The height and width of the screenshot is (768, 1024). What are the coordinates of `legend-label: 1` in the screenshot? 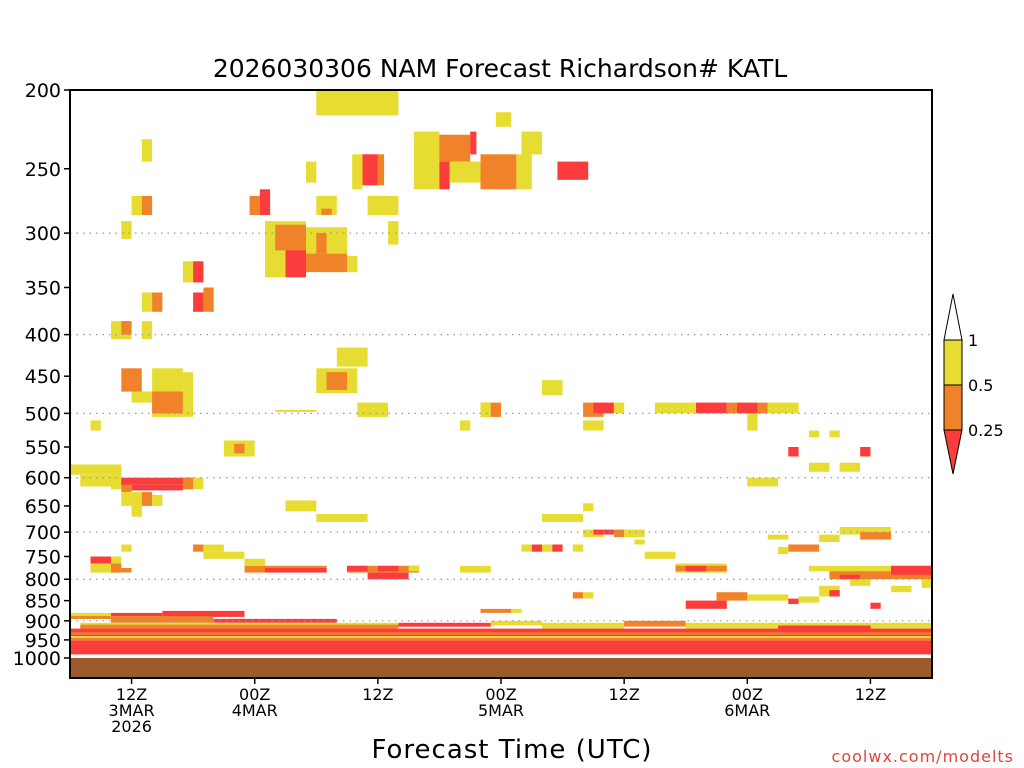 It's located at (973, 340).